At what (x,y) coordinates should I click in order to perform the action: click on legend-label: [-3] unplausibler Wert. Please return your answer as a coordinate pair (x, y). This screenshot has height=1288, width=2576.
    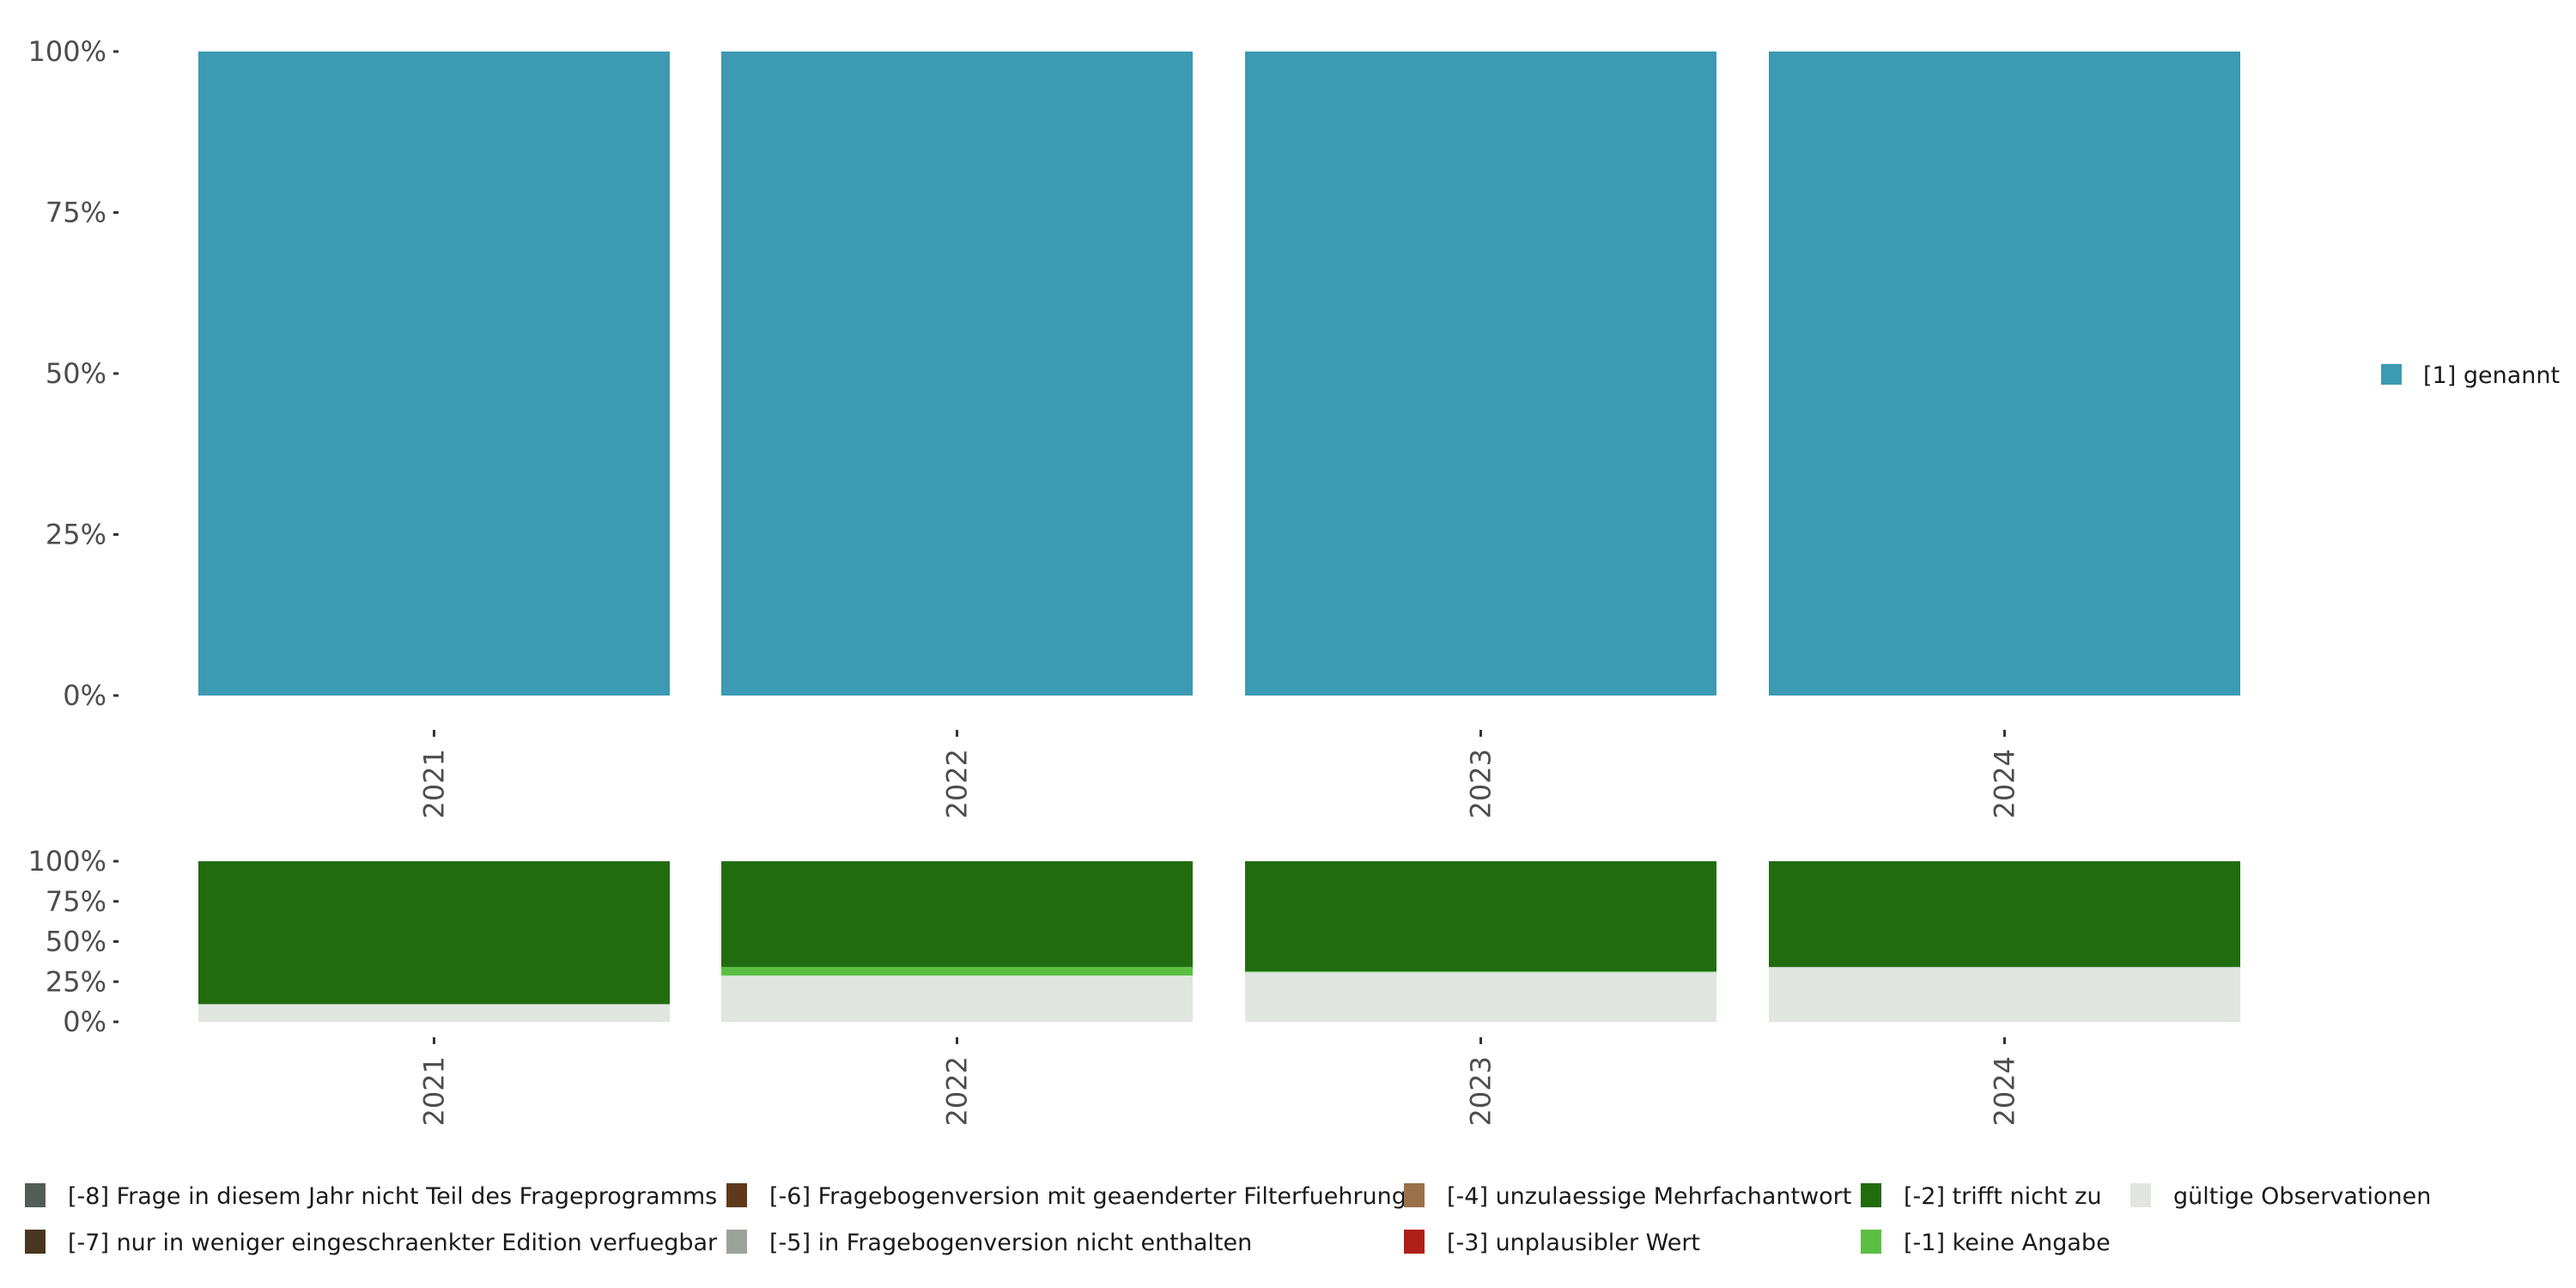
    Looking at the image, I should click on (1573, 1243).